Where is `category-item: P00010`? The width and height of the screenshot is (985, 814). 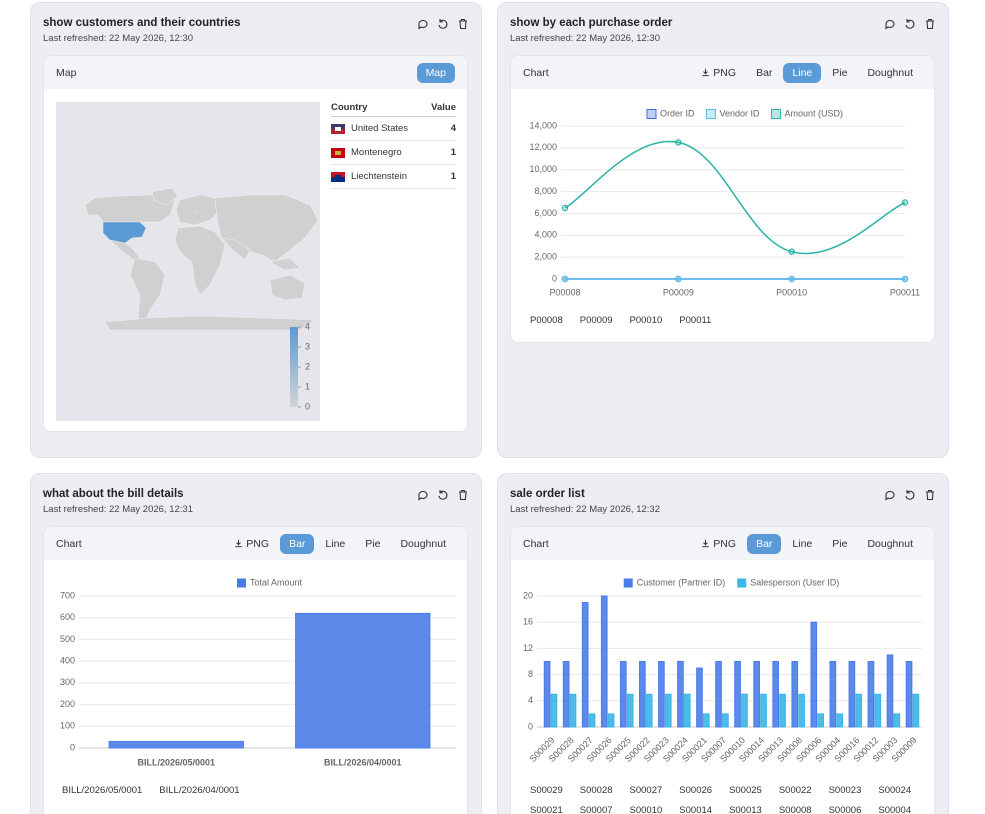
category-item: P00010 is located at coordinates (646, 320).